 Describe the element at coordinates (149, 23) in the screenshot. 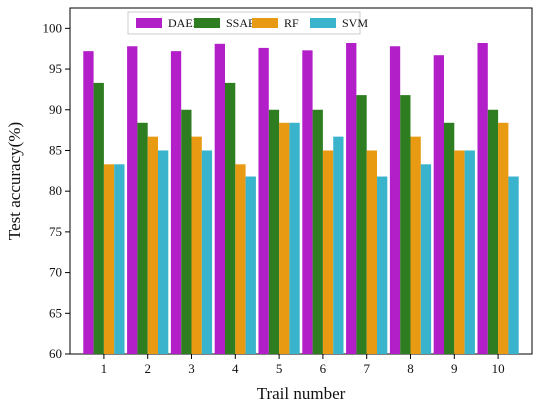

I see `legend-swatch-daen` at that location.